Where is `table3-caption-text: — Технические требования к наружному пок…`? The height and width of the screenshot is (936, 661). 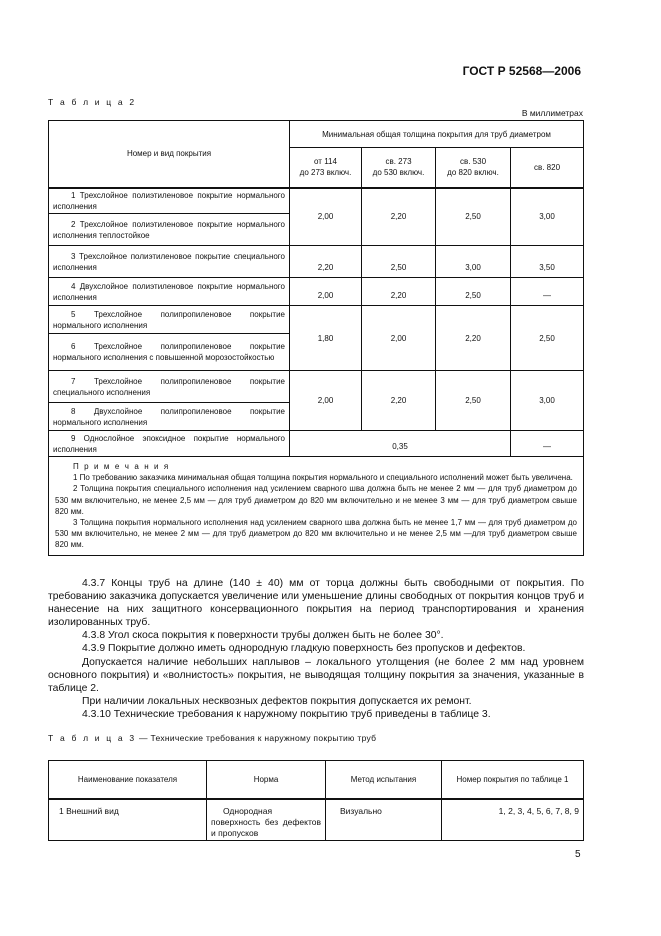 table3-caption-text: — Технические требования к наружному пок… is located at coordinates (256, 738).